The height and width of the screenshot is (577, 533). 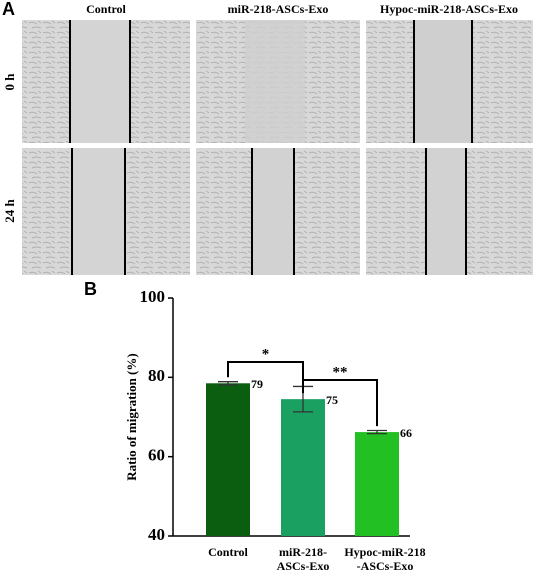 What do you see at coordinates (266, 354) in the screenshot?
I see `significance-label: *` at bounding box center [266, 354].